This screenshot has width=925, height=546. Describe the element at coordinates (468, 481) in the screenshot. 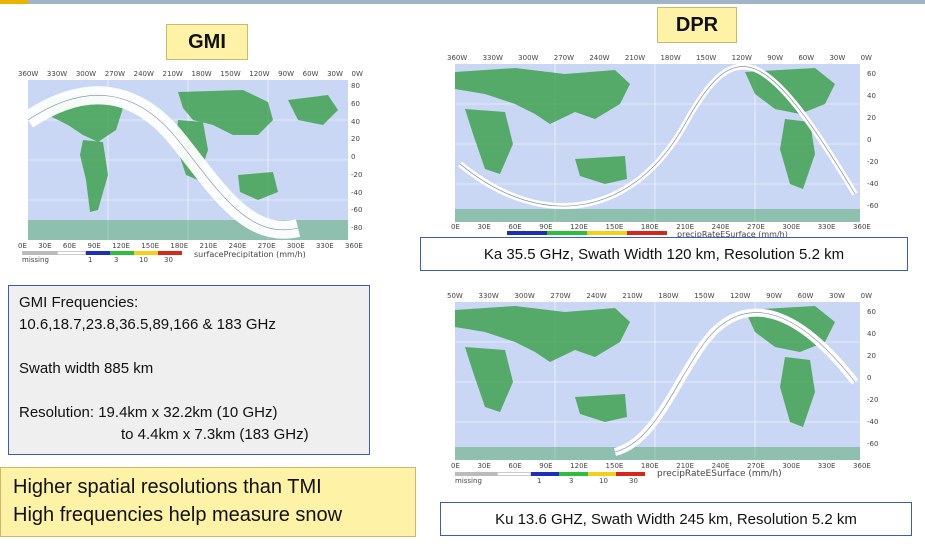

I see `dpr-ku-colorbar-missing: missing` at that location.